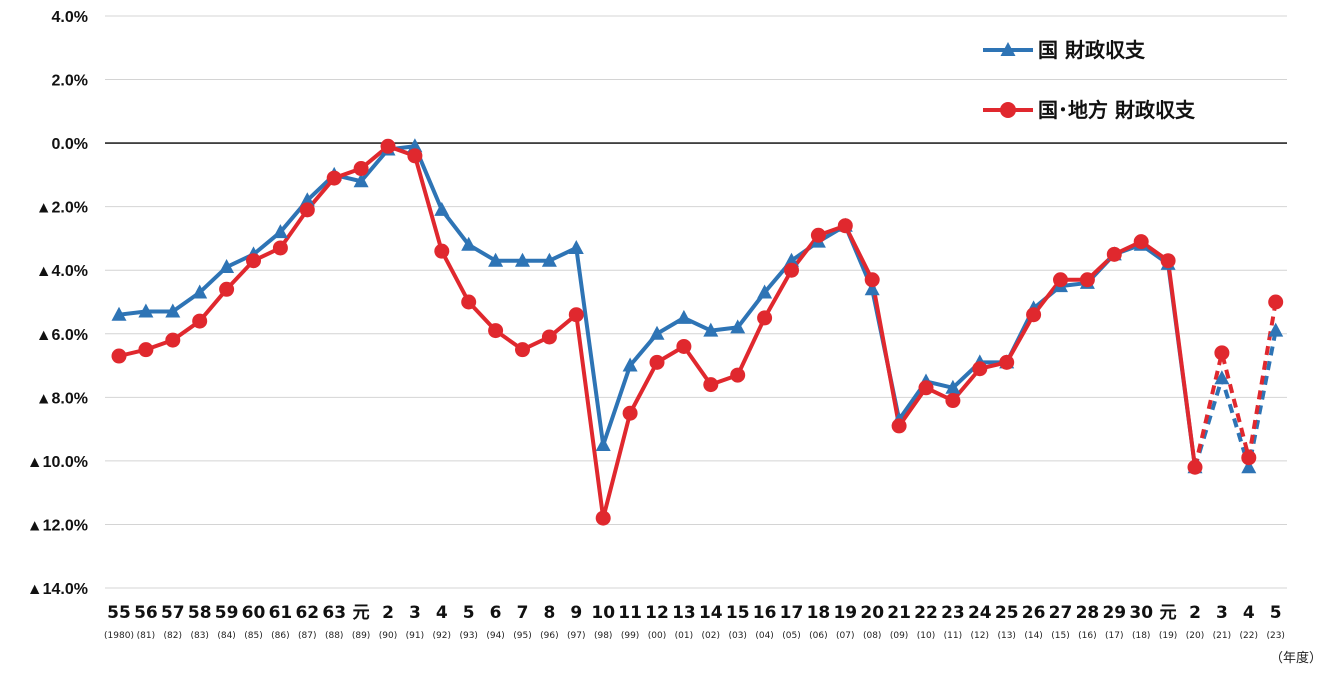 The width and height of the screenshot is (1327, 675). I want to click on x-tick-sublabel: (85), so click(253, 636).